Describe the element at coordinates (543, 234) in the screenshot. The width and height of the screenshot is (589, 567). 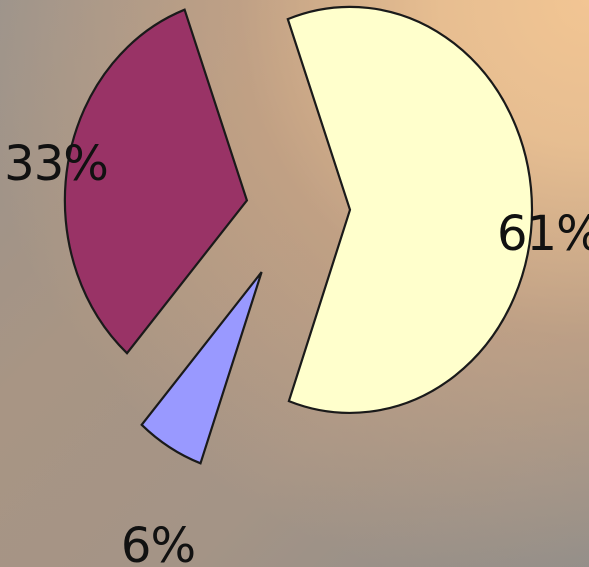
I see `slice-label-61: 61%` at that location.